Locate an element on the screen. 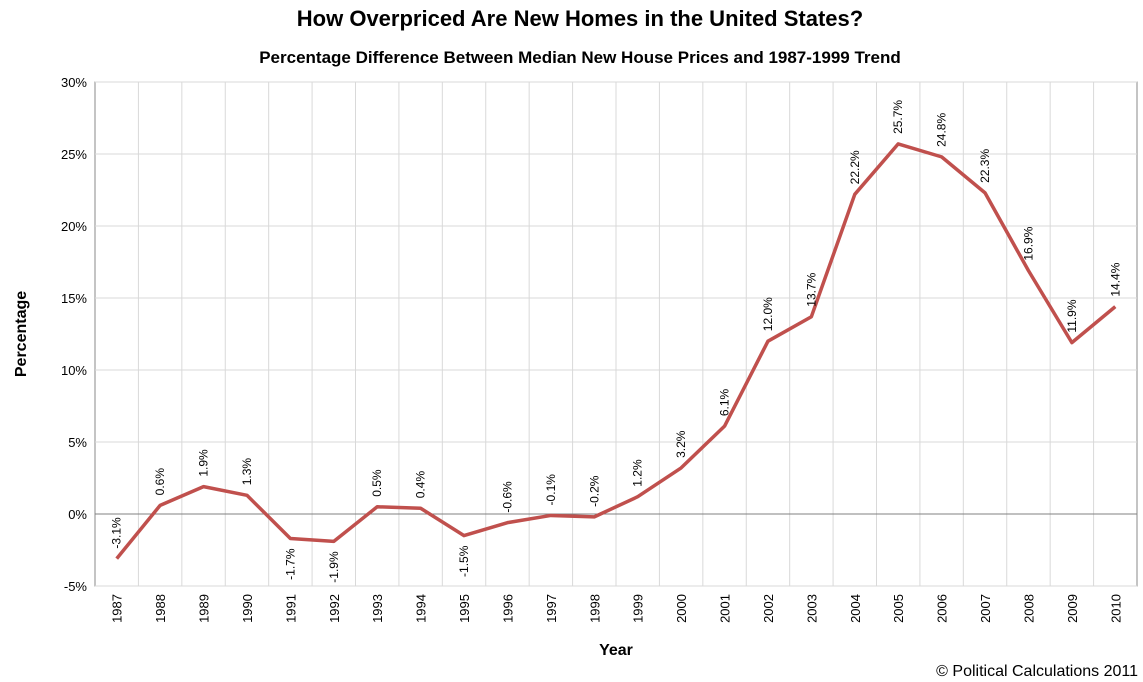 This screenshot has height=682, width=1143. x-tick-label: 1997 is located at coordinates (551, 608).